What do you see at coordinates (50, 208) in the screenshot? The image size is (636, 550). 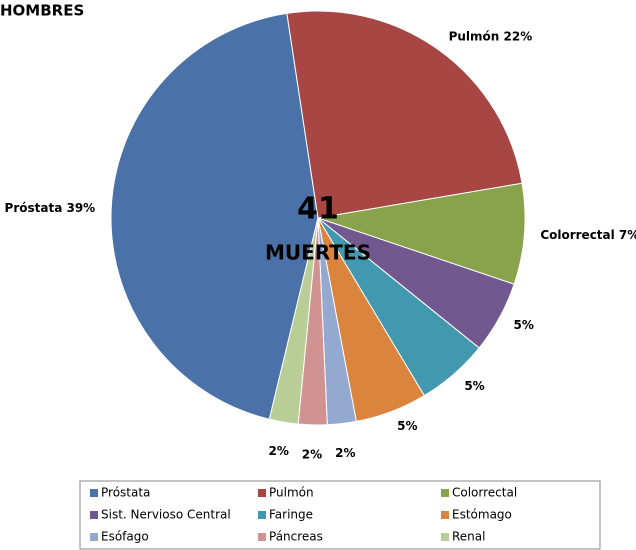 I see `data-label: Próstata 39%` at bounding box center [50, 208].